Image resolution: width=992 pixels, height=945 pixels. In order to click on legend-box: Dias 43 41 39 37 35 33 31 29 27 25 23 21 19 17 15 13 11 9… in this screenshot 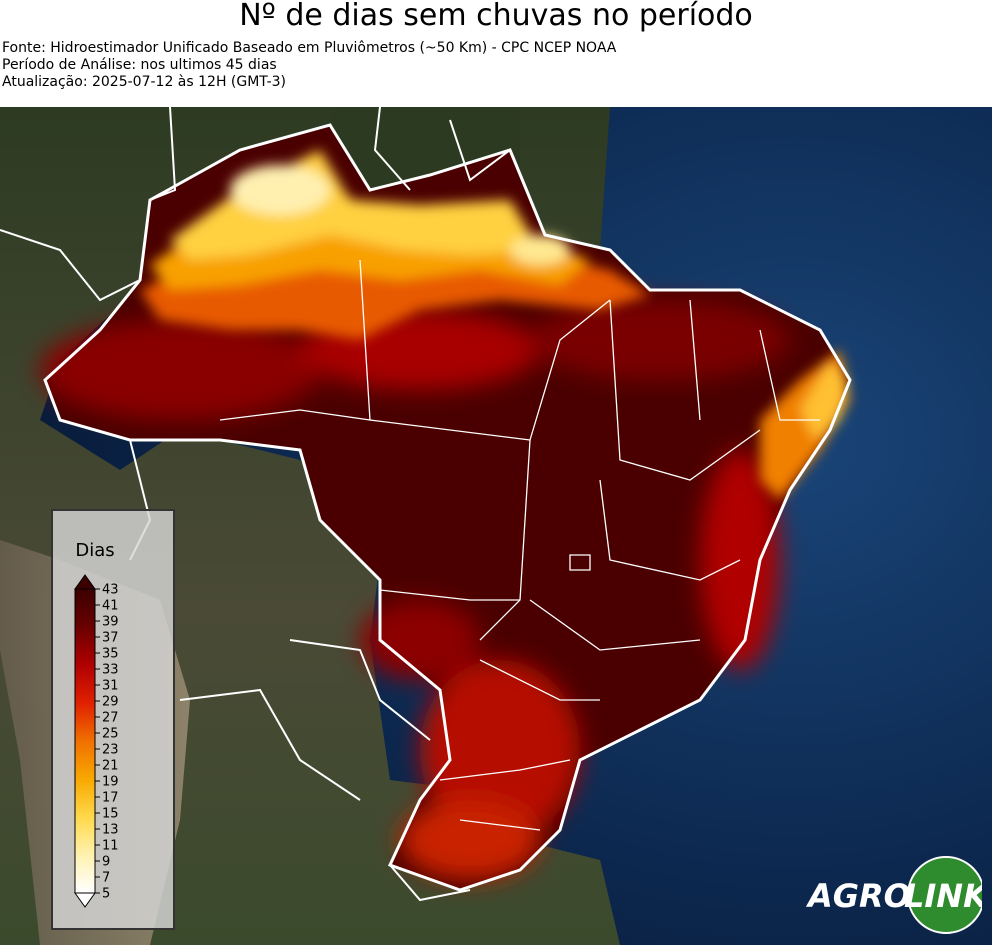, I will do `click(113, 719)`.